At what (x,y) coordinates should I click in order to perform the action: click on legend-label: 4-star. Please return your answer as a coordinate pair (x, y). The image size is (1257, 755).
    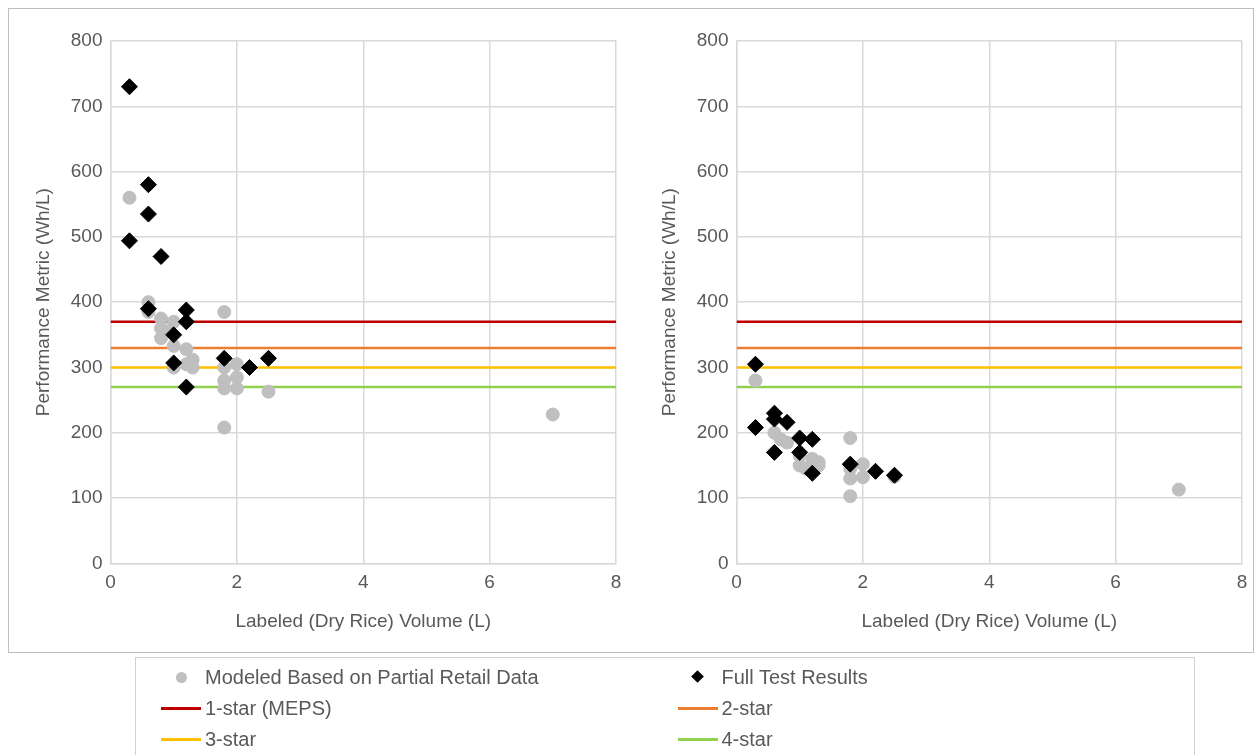
    Looking at the image, I should click on (747, 739).